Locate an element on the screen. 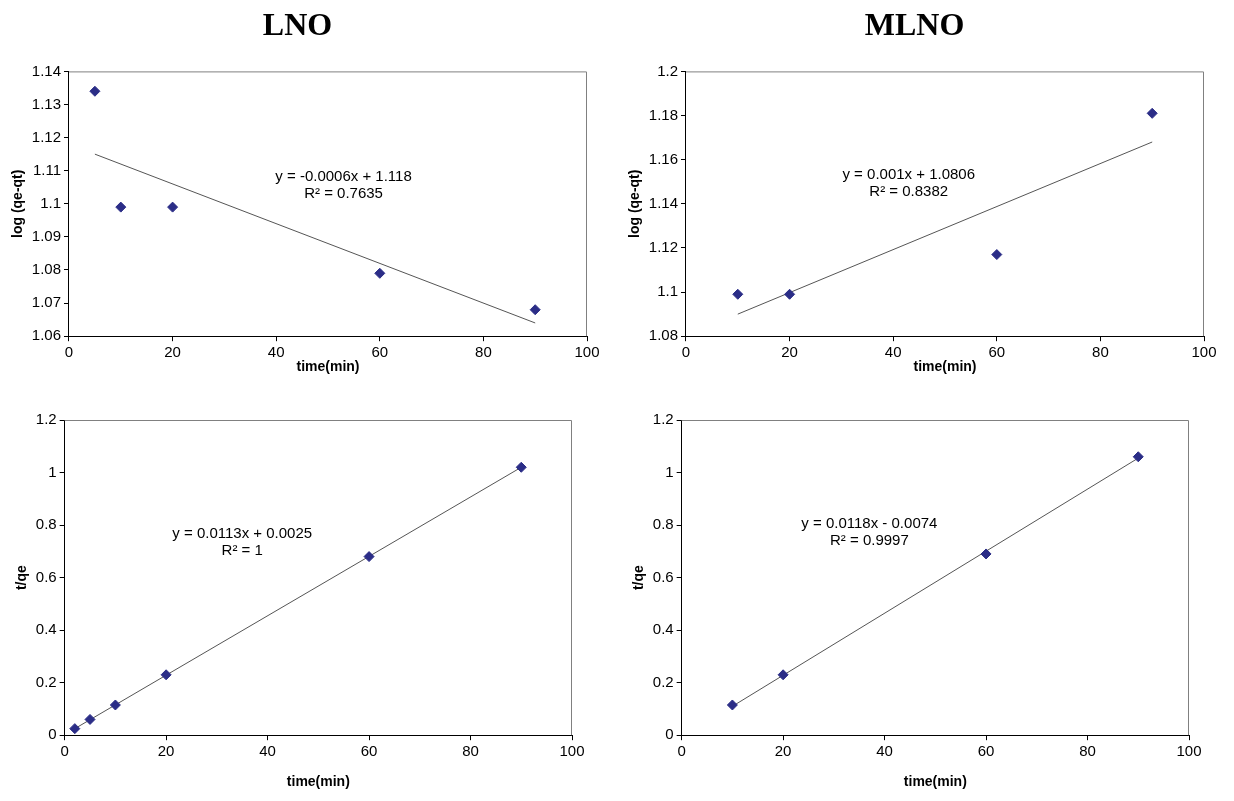 The image size is (1234, 801). y-tick-label: 1.16 is located at coordinates (663, 158).